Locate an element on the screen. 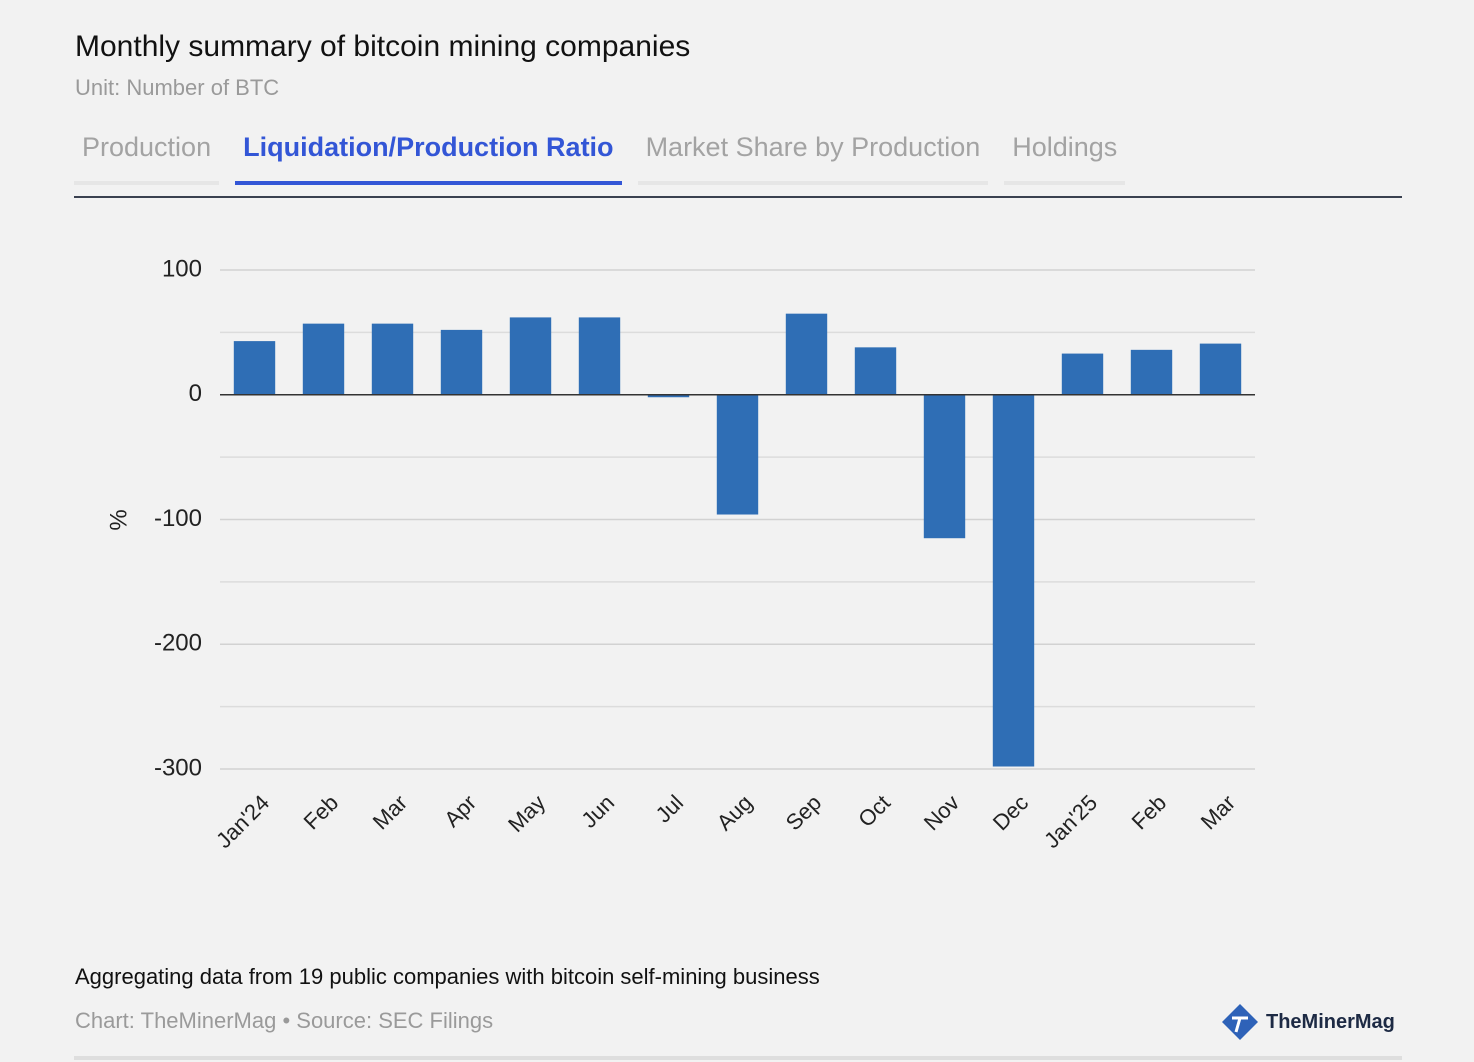 The image size is (1474, 1062). x-tick-label: Jan'24 is located at coordinates (242, 821).